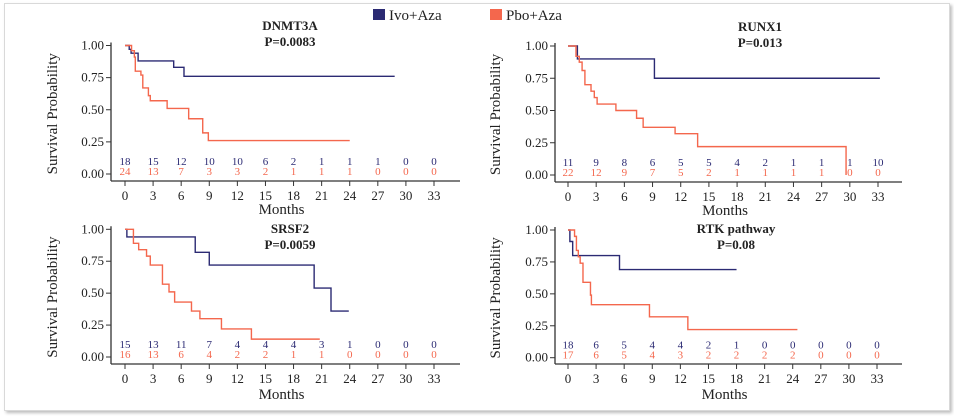  I want to click on at-risk-count-pbo: 9, so click(625, 173).